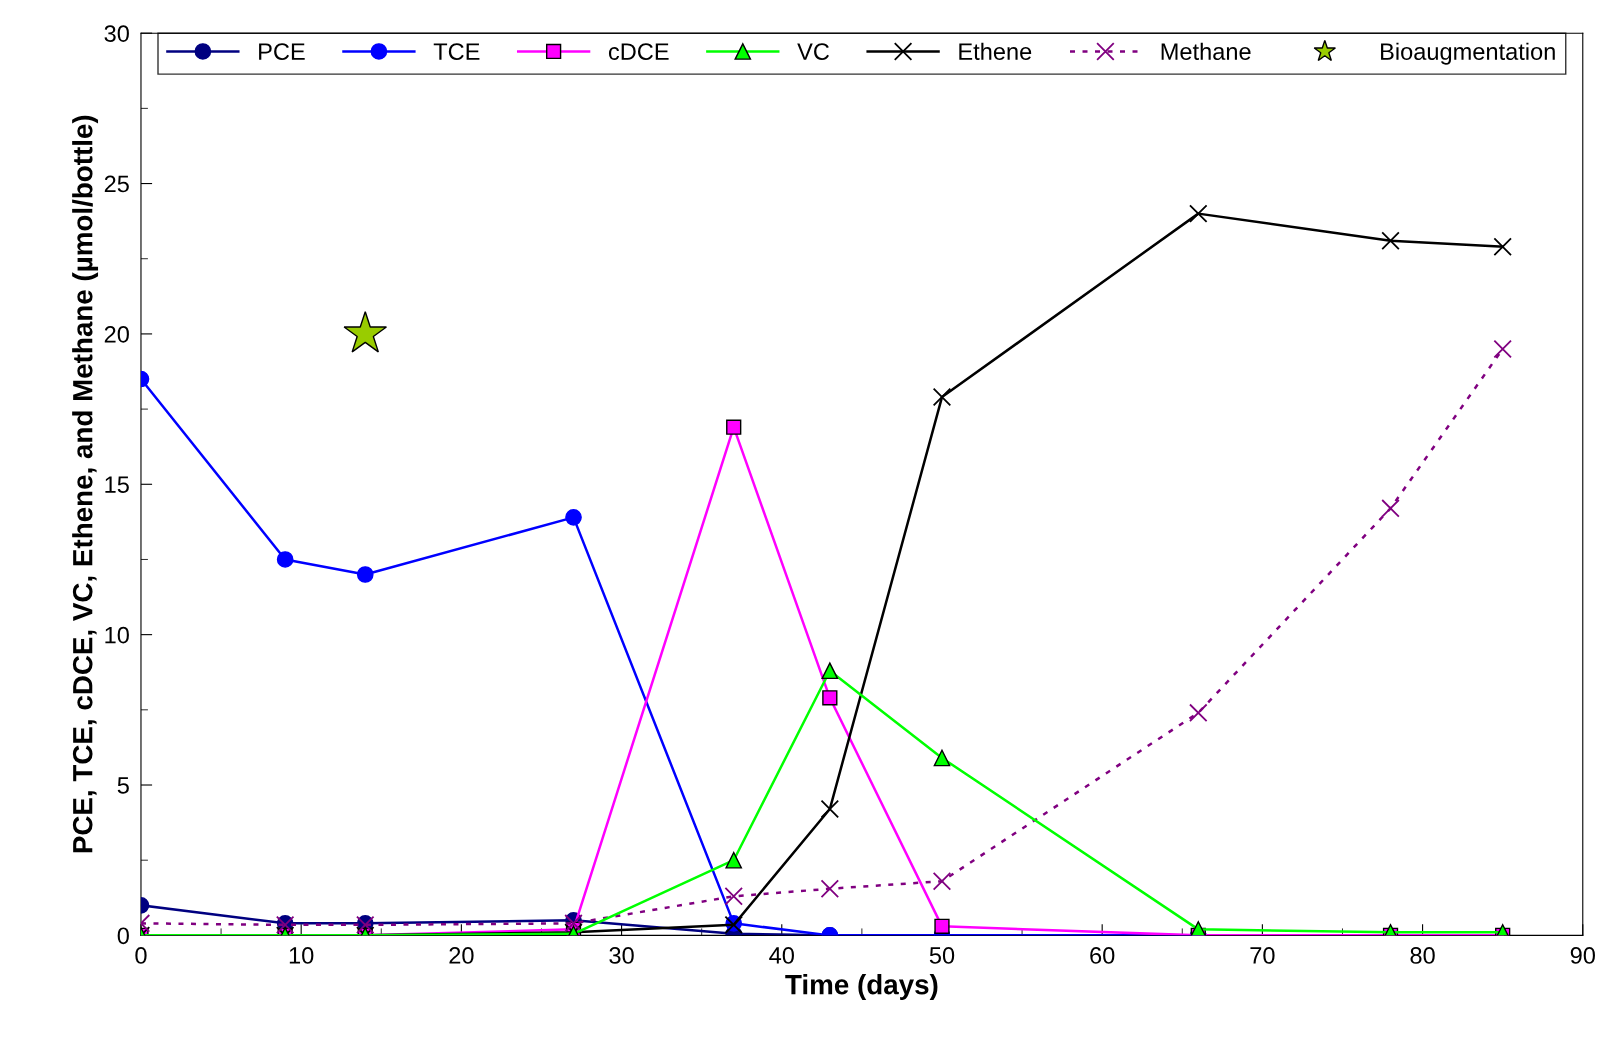 The image size is (1602, 1037). What do you see at coordinates (123, 936) in the screenshot?
I see `y-tick-label: 0` at bounding box center [123, 936].